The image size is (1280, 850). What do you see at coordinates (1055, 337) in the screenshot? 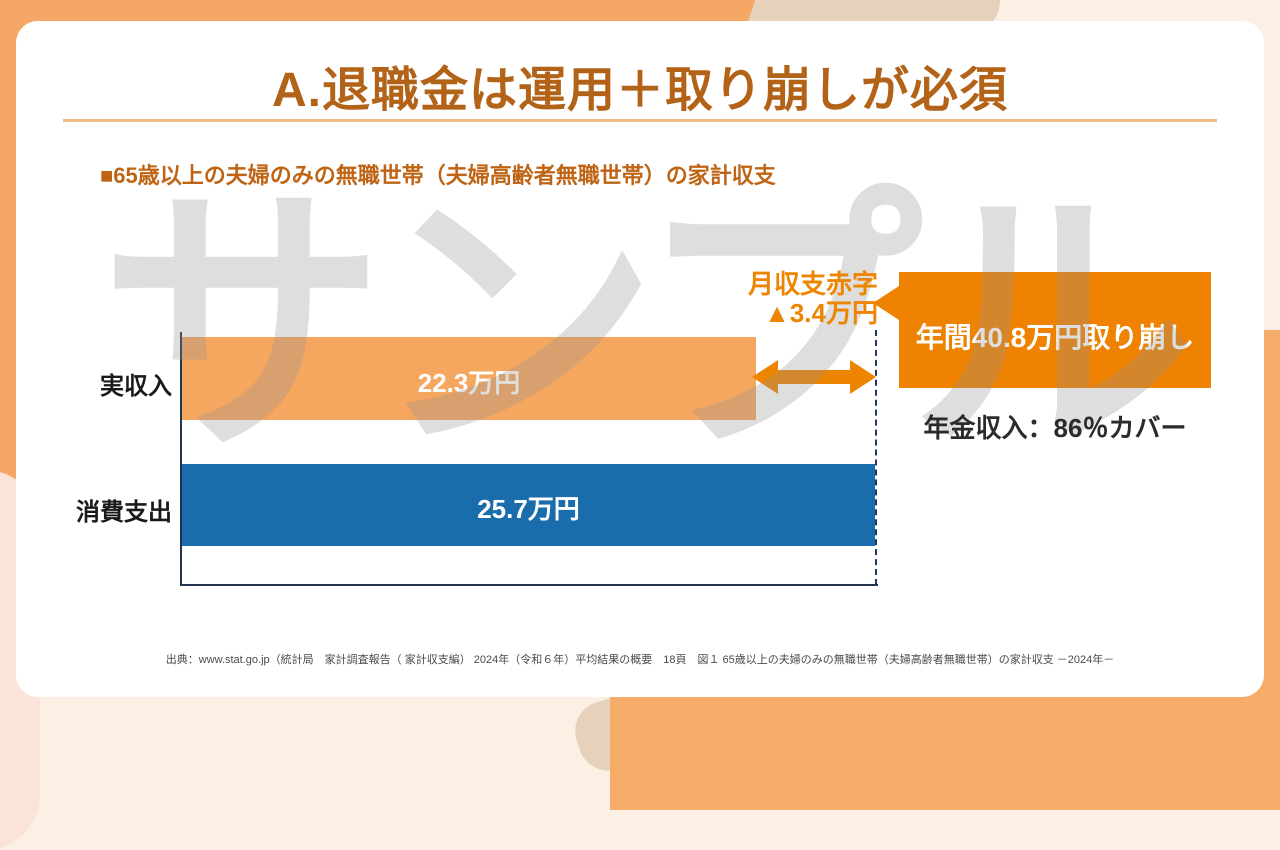
I see `withdrawal-callout-label: 年間40.8万円取り崩し` at bounding box center [1055, 337].